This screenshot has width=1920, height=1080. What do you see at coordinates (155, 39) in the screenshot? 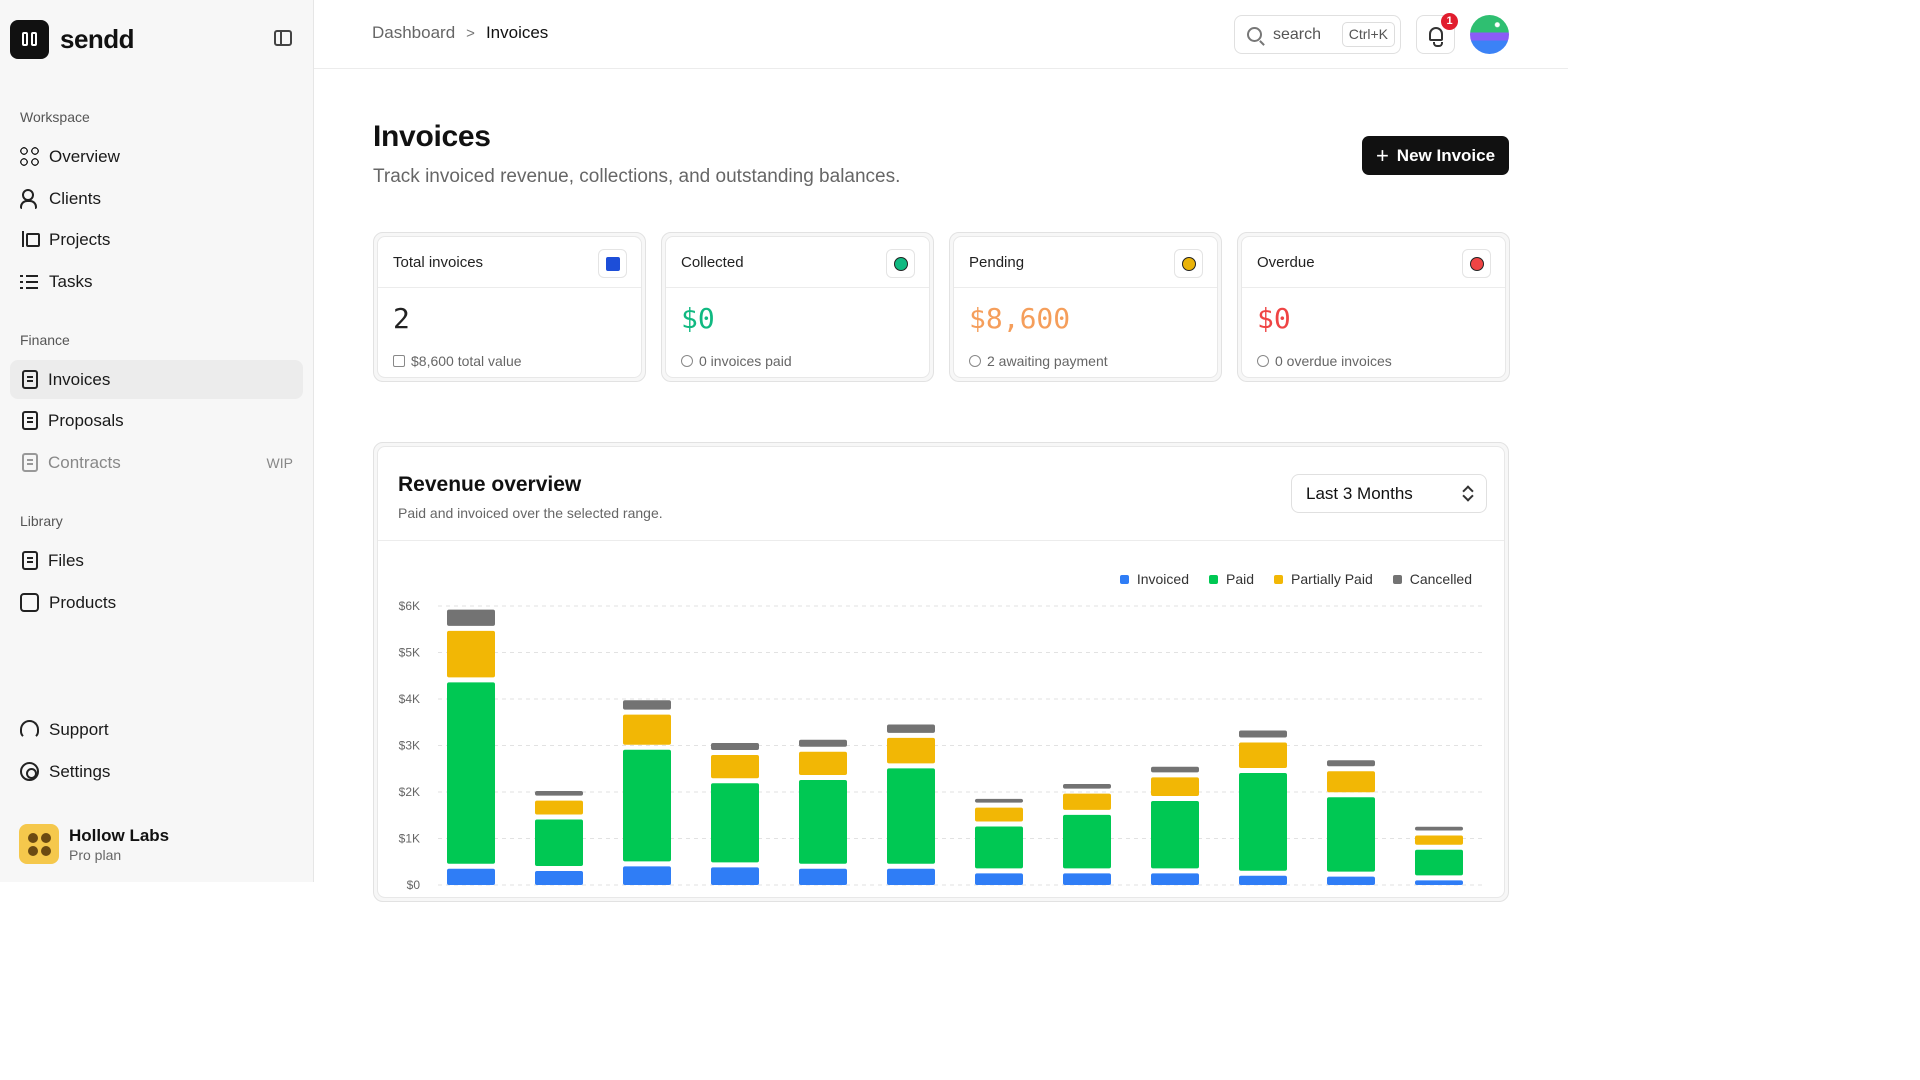
I see `brand-row: sendd` at bounding box center [155, 39].